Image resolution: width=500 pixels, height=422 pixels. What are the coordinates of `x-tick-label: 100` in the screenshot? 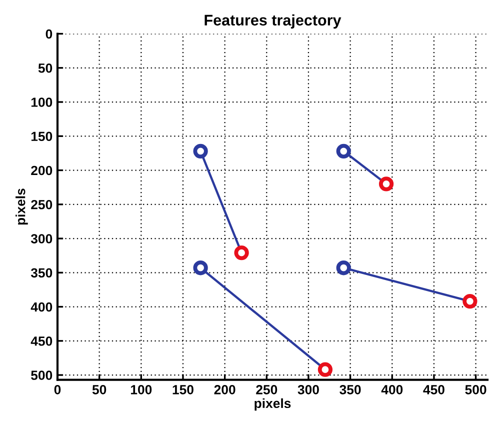 It's located at (141, 389).